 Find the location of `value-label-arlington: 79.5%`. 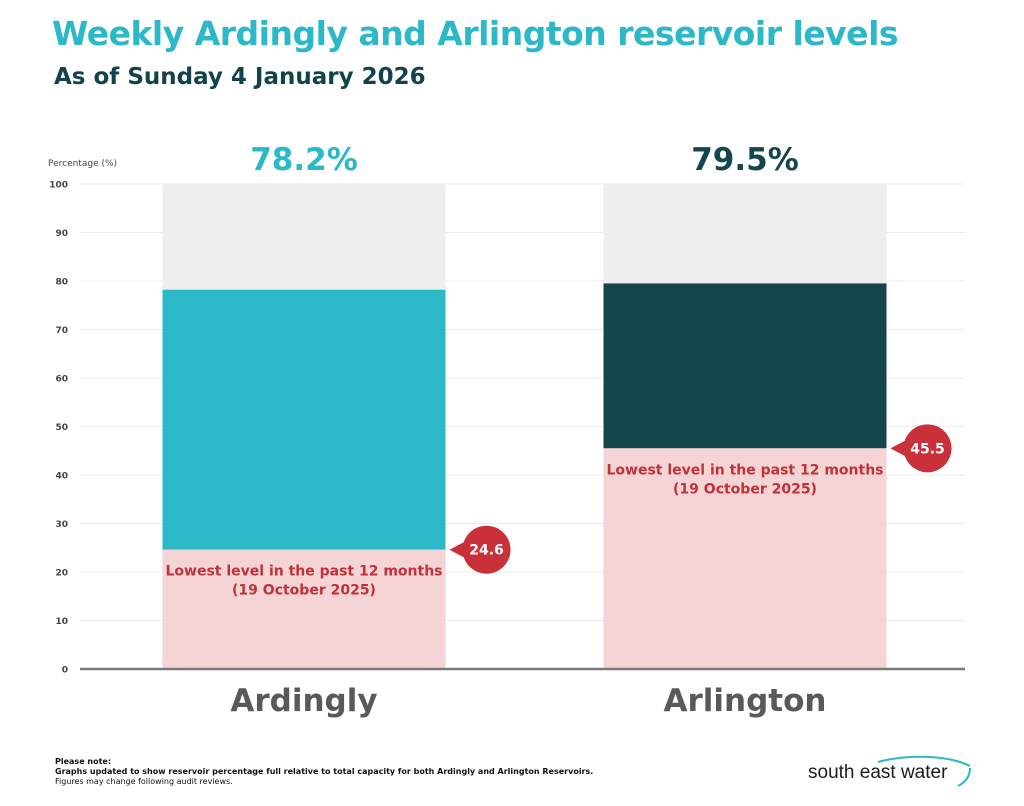

value-label-arlington: 79.5% is located at coordinates (745, 160).